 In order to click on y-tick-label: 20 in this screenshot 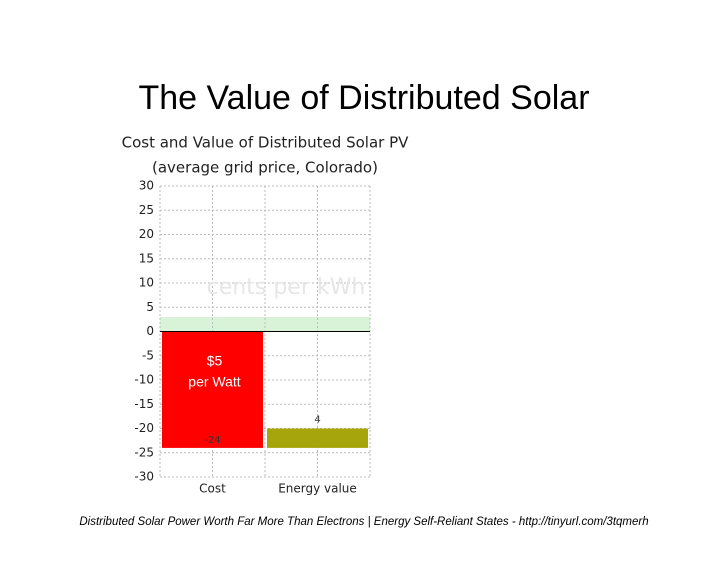, I will do `click(146, 234)`.